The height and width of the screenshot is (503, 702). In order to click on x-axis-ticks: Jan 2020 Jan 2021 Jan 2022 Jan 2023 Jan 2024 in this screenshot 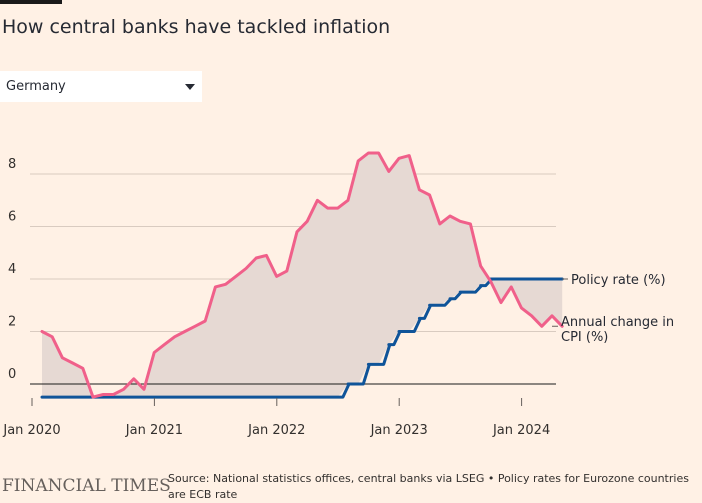, I will do `click(276, 418)`.